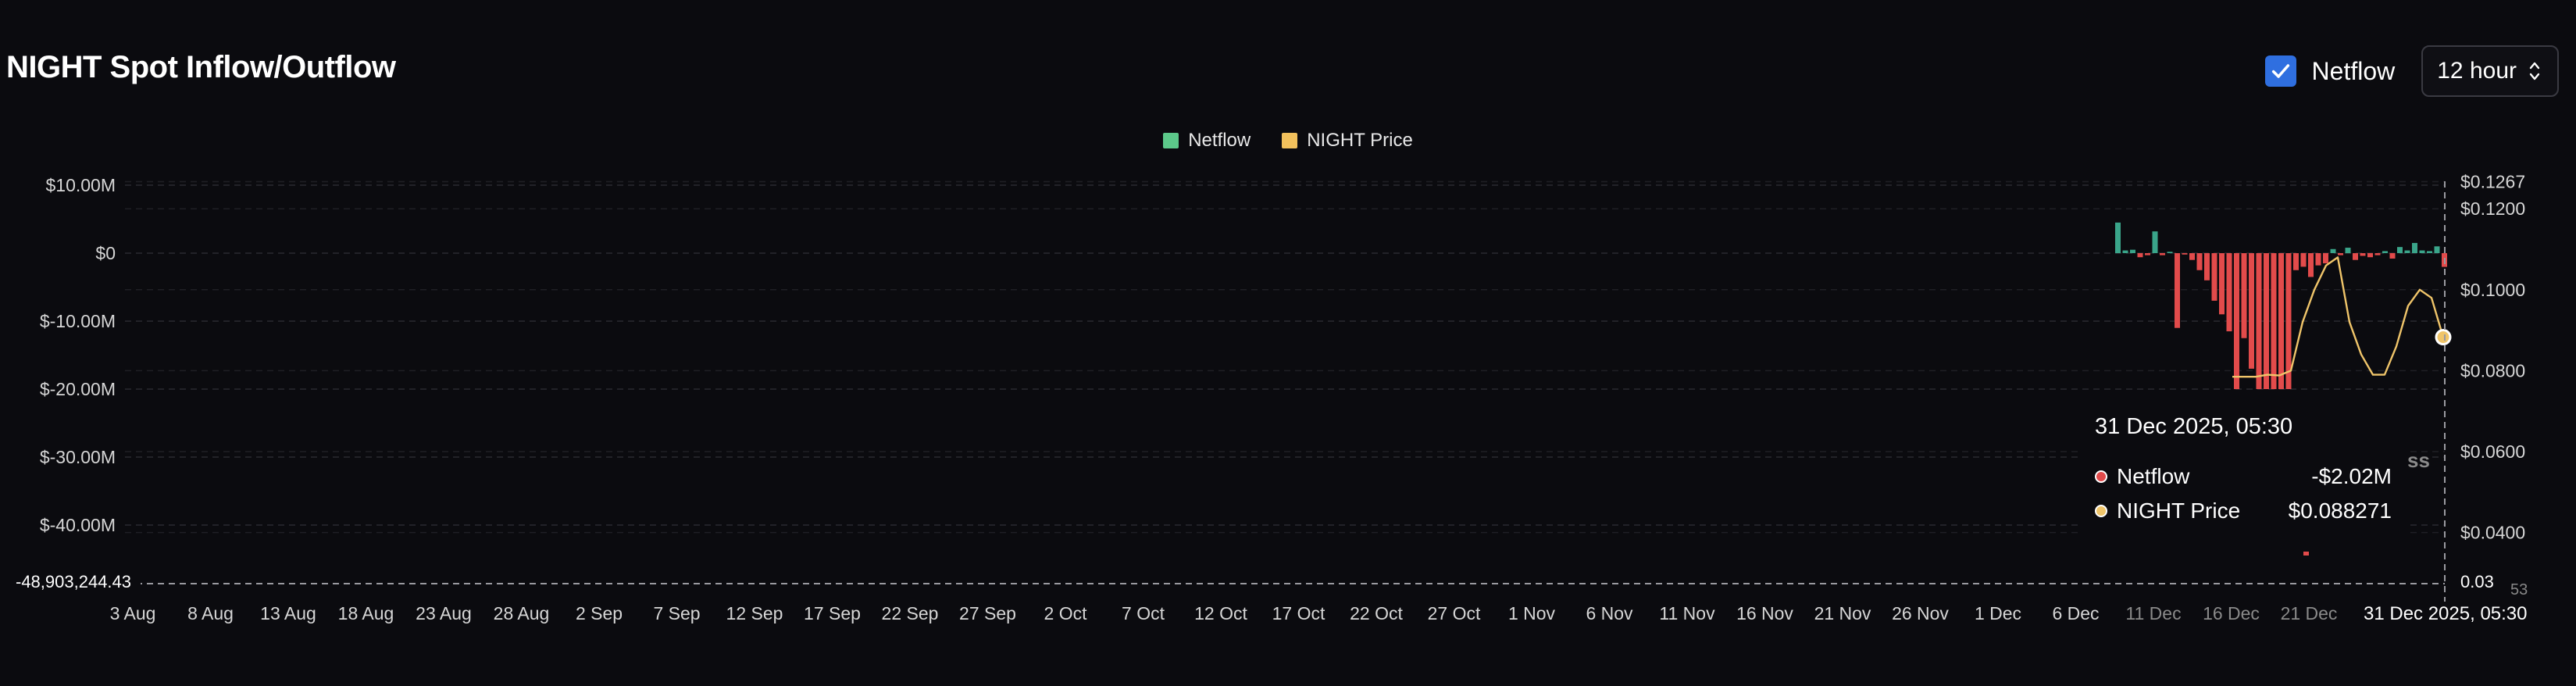 The image size is (2576, 686). Describe the element at coordinates (2492, 451) in the screenshot. I see `right-tick-label-4: $0.0600` at that location.